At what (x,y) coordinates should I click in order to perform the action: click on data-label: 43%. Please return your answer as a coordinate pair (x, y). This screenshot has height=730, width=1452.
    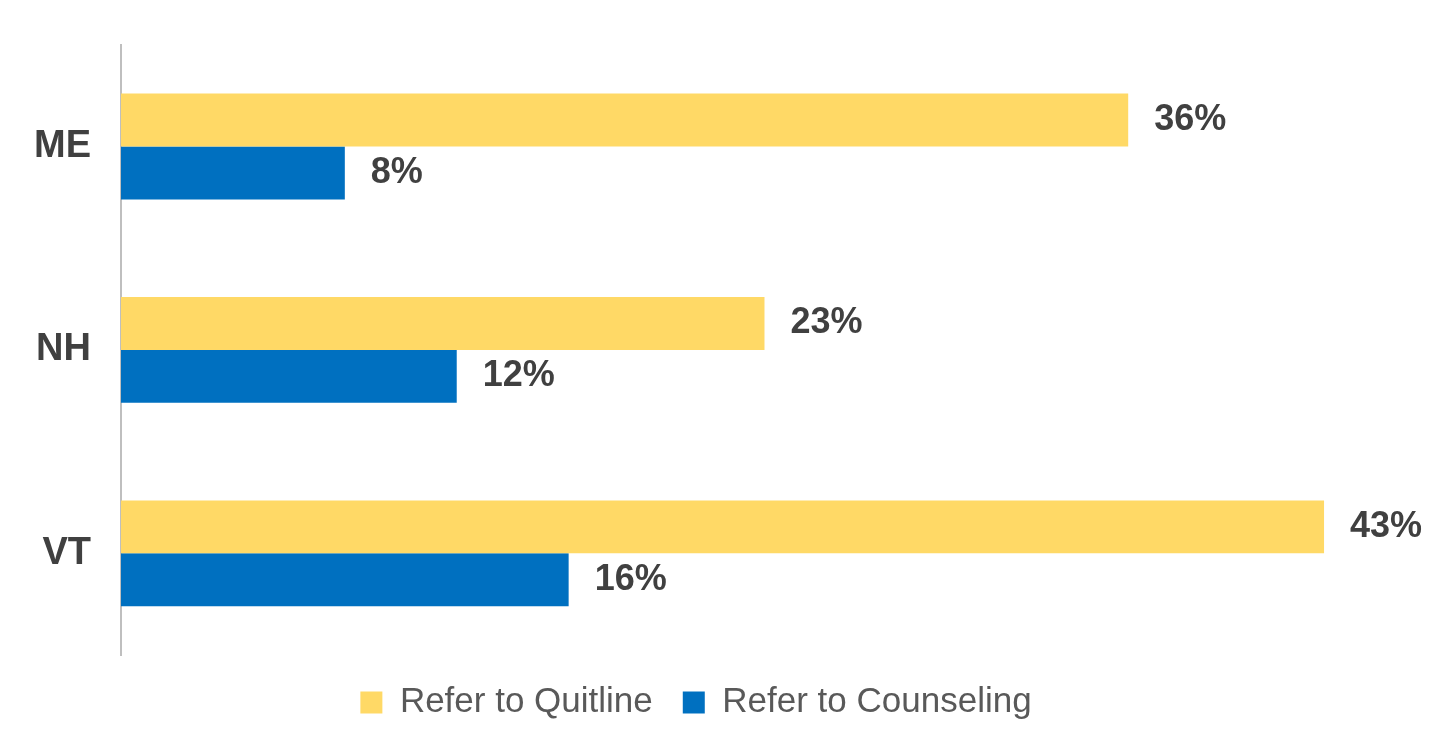
    Looking at the image, I should click on (1386, 524).